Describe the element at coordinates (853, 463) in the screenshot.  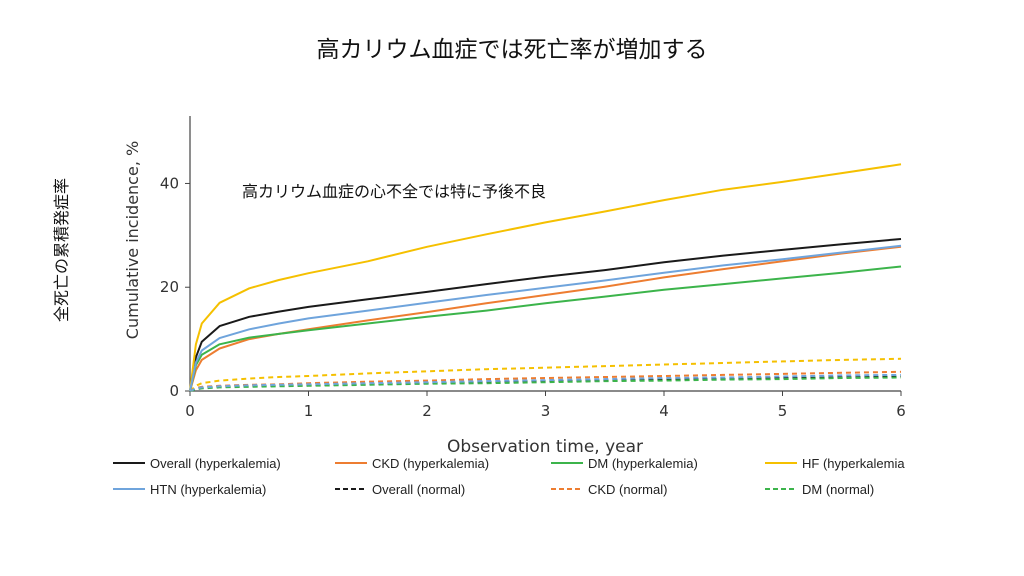
I see `legend-label: HF (hyperkalemia` at that location.